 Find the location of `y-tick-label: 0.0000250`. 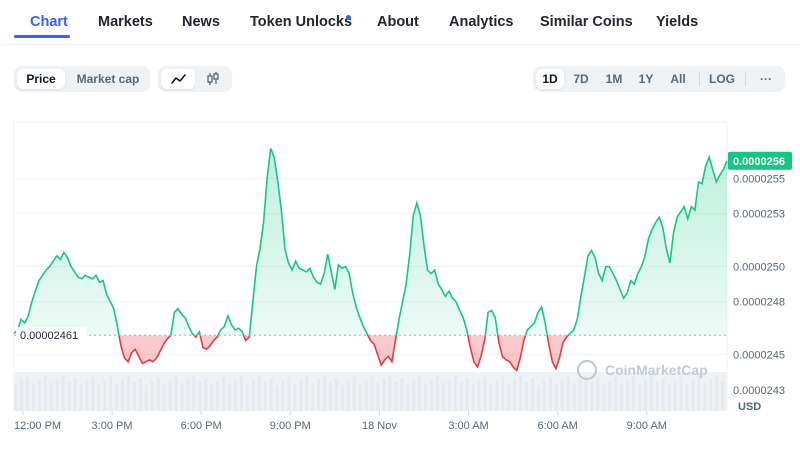

y-tick-label: 0.0000250 is located at coordinates (759, 268).